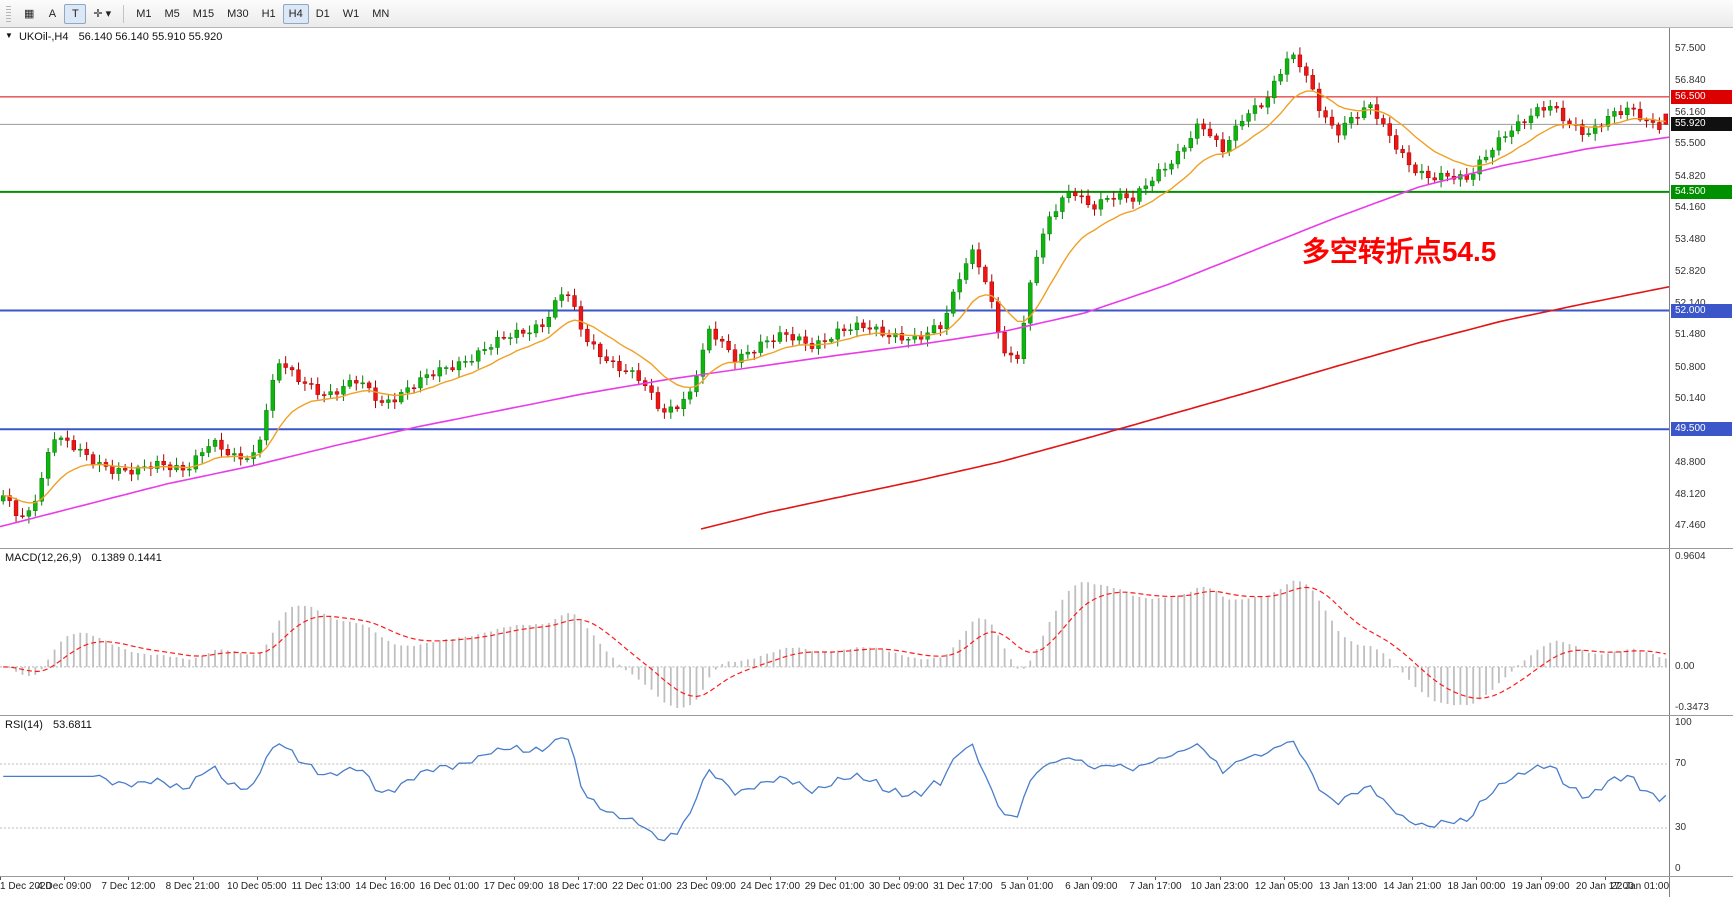 This screenshot has height=897, width=1733. I want to click on time-axis-label: 13 Jan 13:00, so click(1348, 886).